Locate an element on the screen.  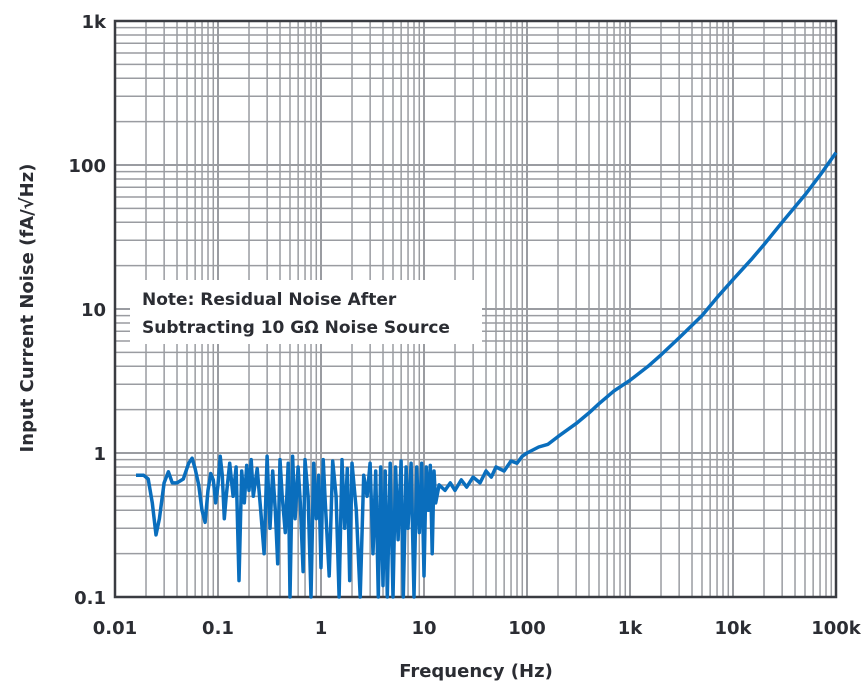
y-tick-label: 0.1 is located at coordinates (90, 598).